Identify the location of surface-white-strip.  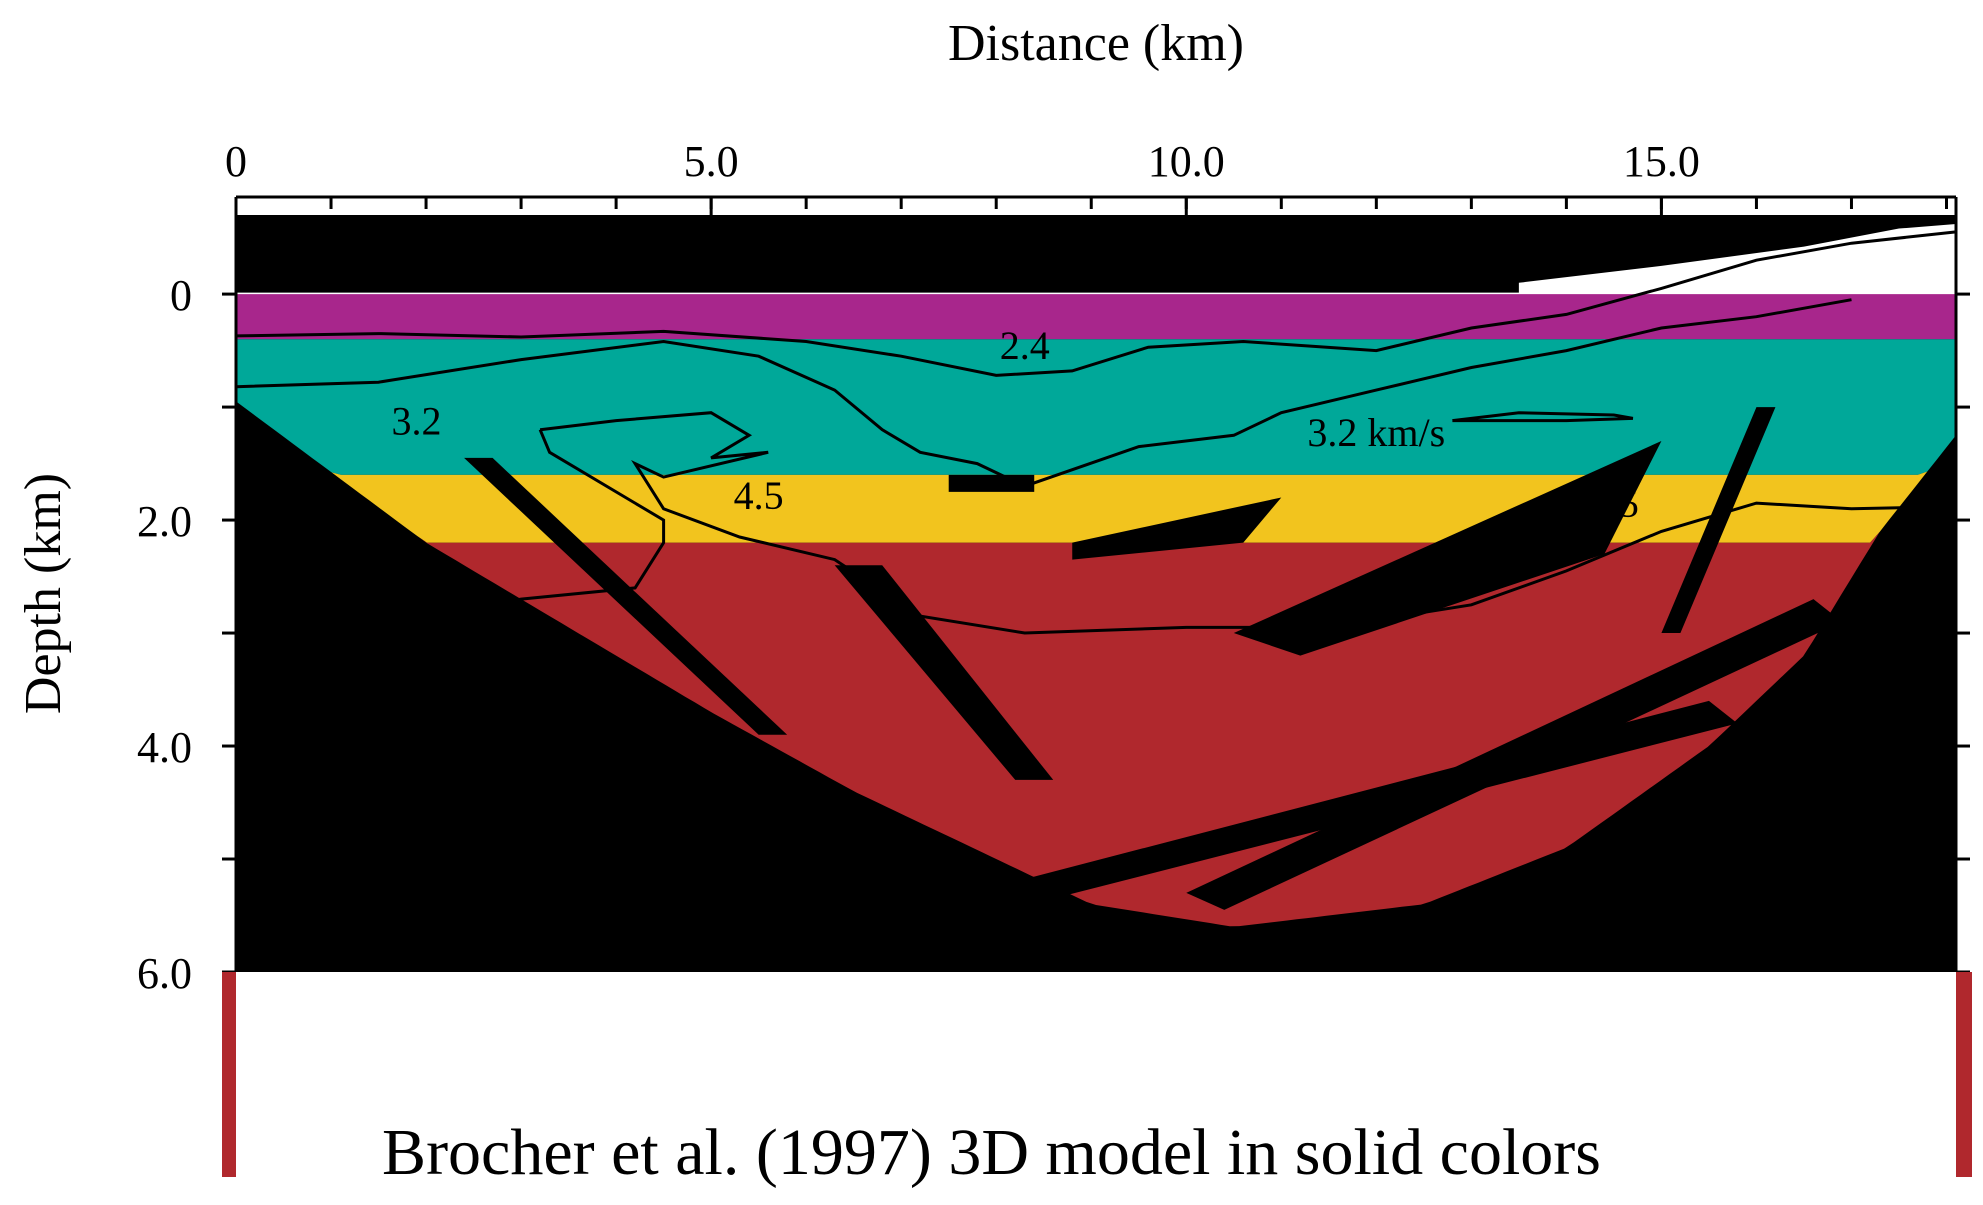
(1737, 259).